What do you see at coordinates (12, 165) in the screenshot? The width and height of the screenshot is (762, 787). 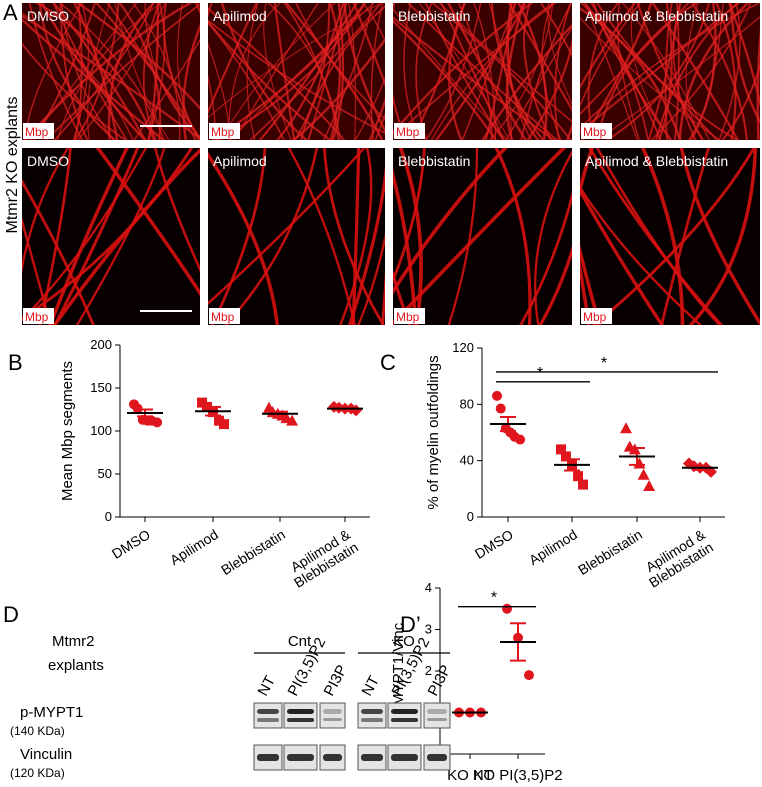 I see `row-label: Mtmr2 KO explants` at bounding box center [12, 165].